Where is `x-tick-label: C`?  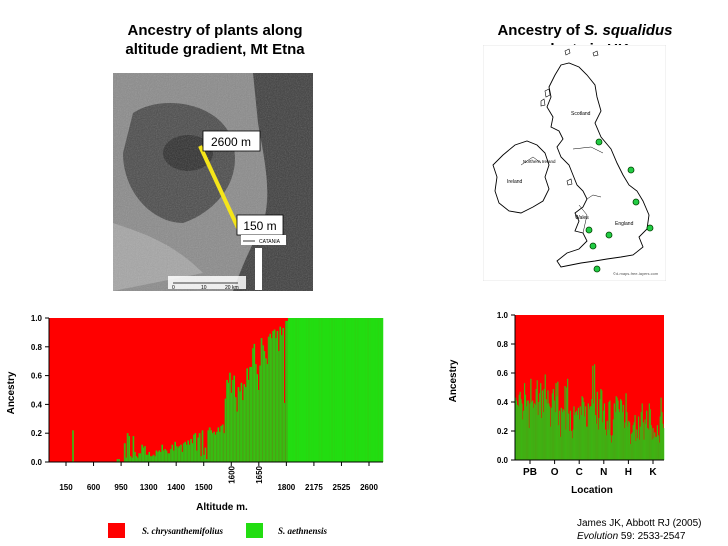 x-tick-label: C is located at coordinates (579, 472).